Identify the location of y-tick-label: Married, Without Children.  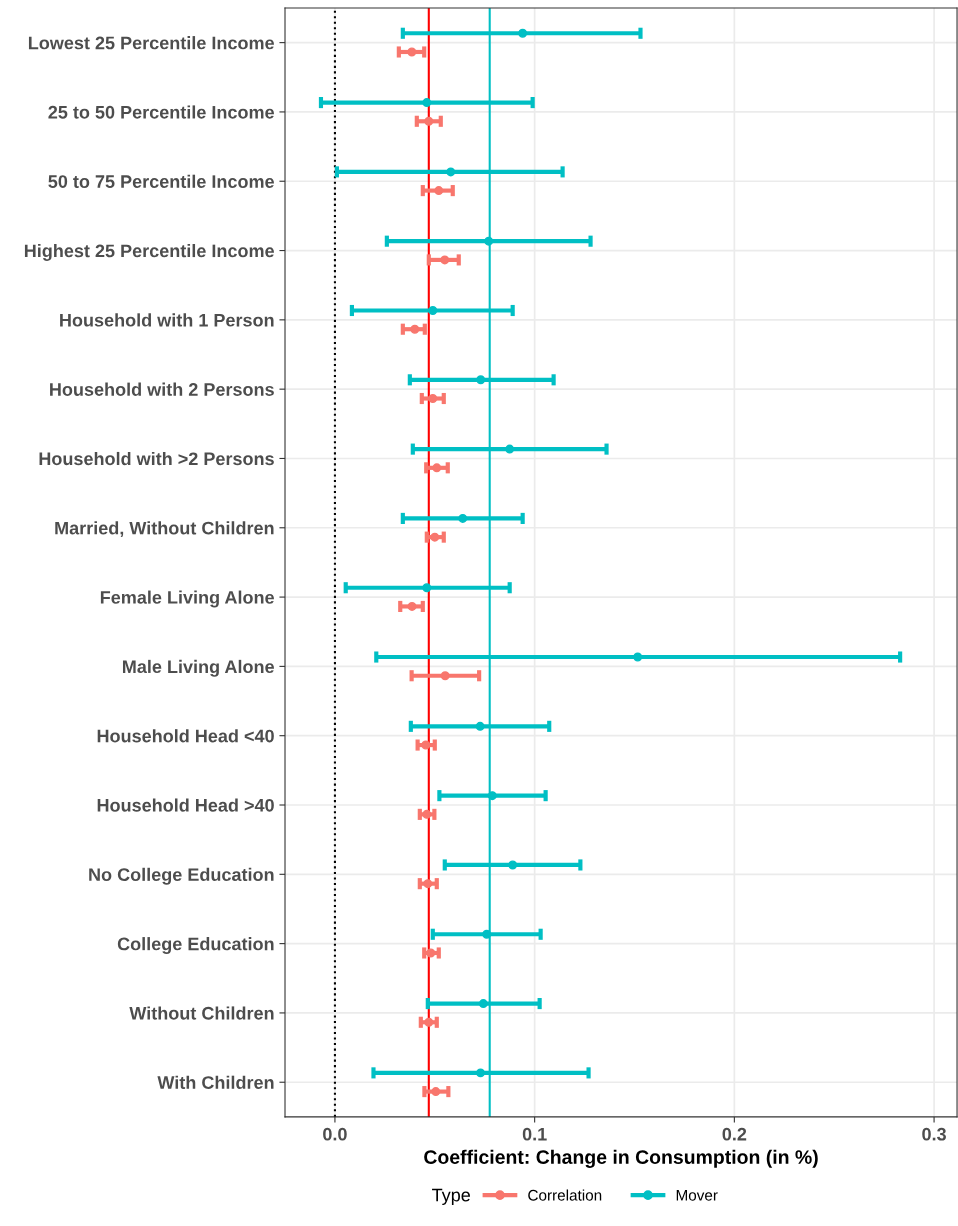
(164, 529).